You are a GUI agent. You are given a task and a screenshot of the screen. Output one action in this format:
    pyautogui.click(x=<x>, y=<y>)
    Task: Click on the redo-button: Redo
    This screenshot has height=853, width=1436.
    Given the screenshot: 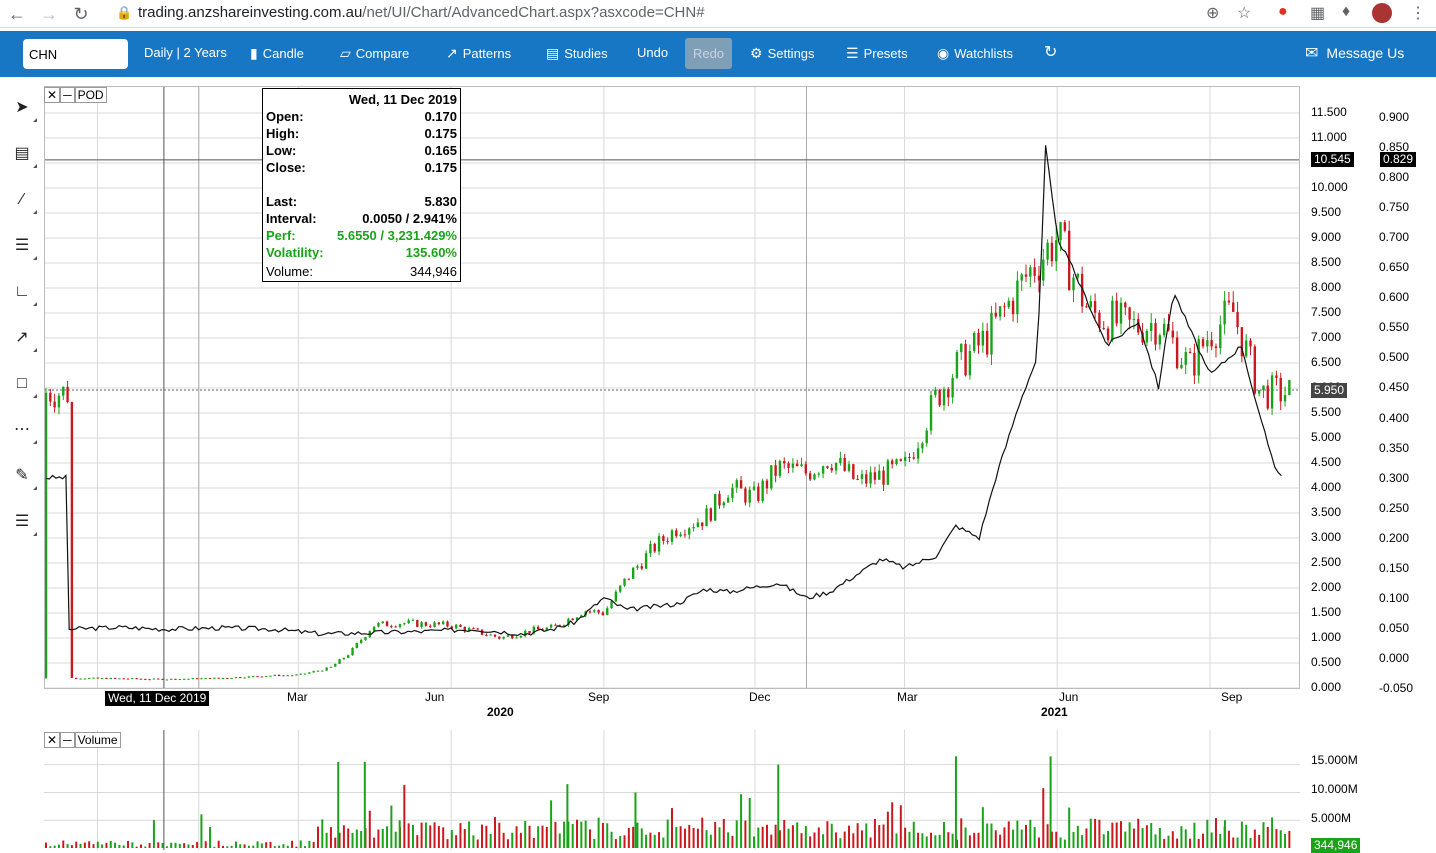 What is the action you would take?
    pyautogui.click(x=708, y=53)
    